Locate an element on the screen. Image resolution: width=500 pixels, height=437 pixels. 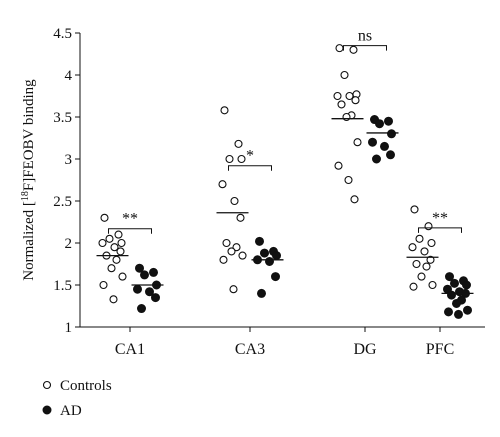
x-tick-label: PFC is located at coordinates (440, 349).